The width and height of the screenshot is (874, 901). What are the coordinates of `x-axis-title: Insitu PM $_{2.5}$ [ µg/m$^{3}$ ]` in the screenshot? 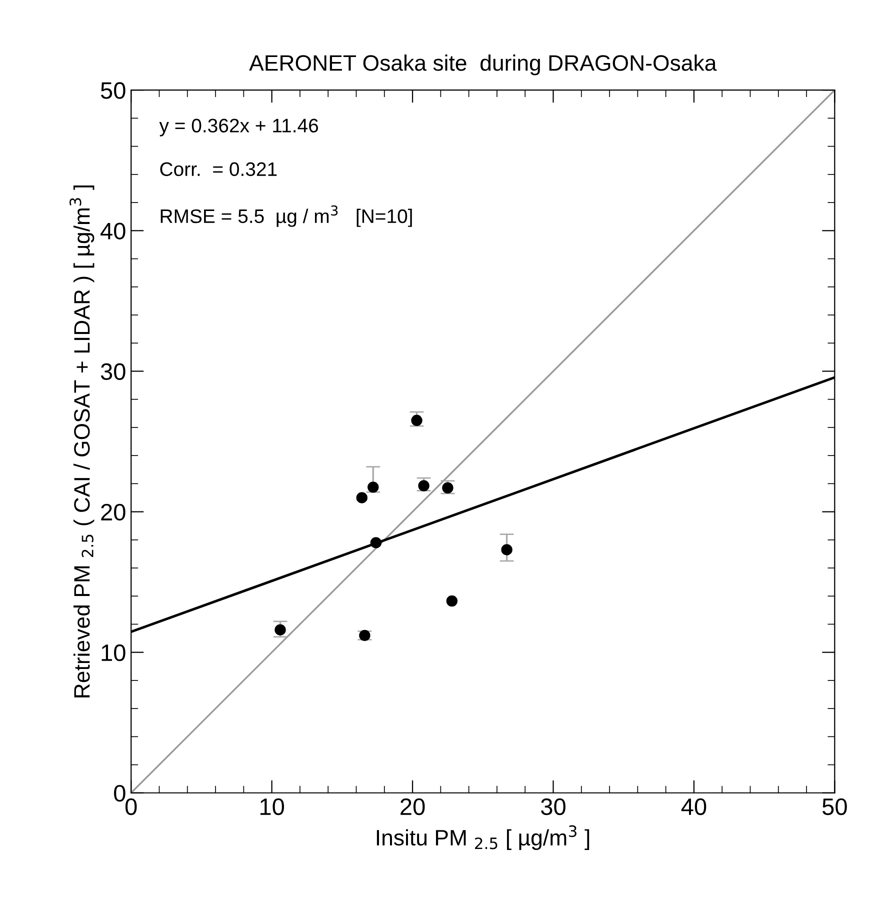 It's located at (483, 837).